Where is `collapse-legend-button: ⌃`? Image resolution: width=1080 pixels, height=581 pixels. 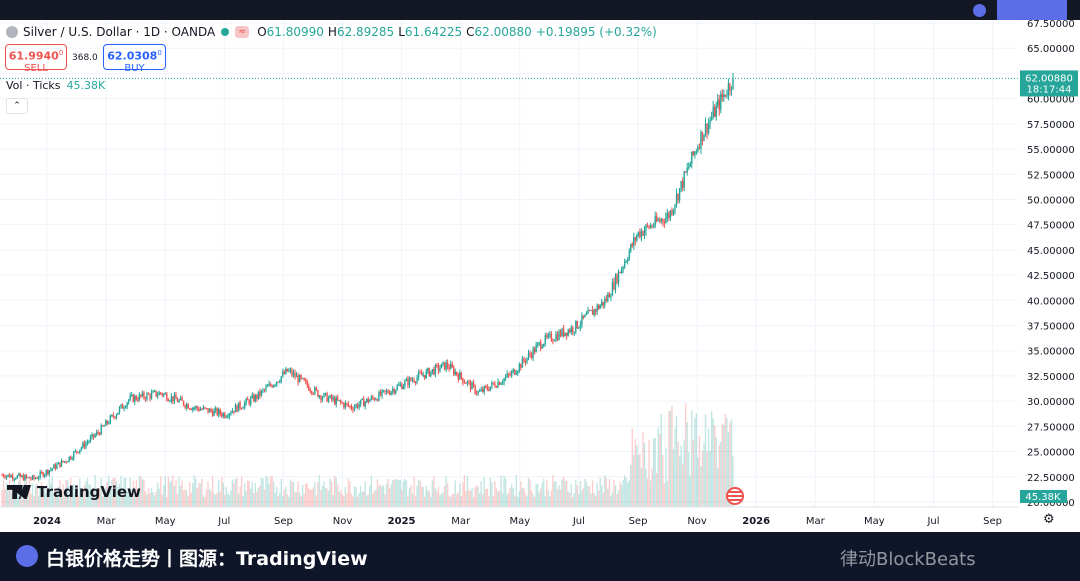 collapse-legend-button: ⌃ is located at coordinates (17, 106).